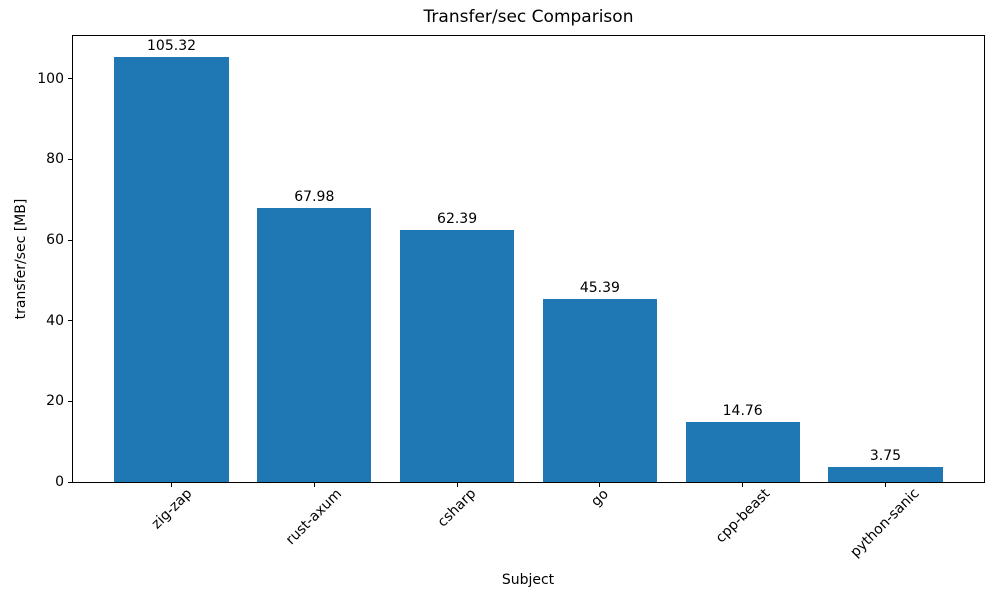 This screenshot has width=1000, height=600. What do you see at coordinates (55, 240) in the screenshot?
I see `y-tick-label: 60` at bounding box center [55, 240].